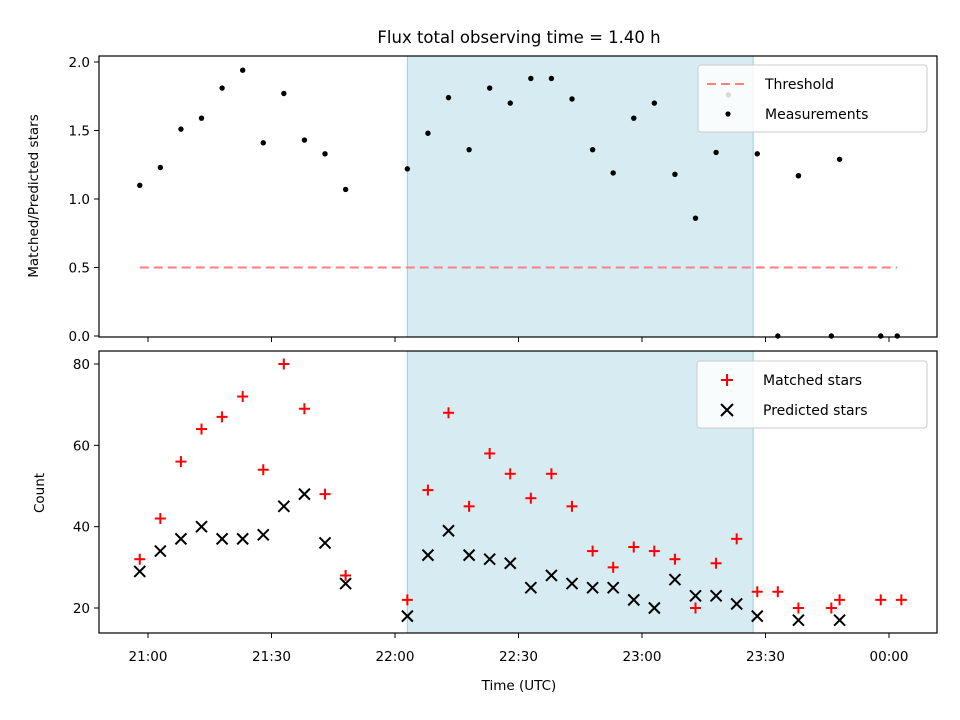 The image size is (960, 720). What do you see at coordinates (519, 686) in the screenshot?
I see `x-axis-label: Time (UTC)` at bounding box center [519, 686].